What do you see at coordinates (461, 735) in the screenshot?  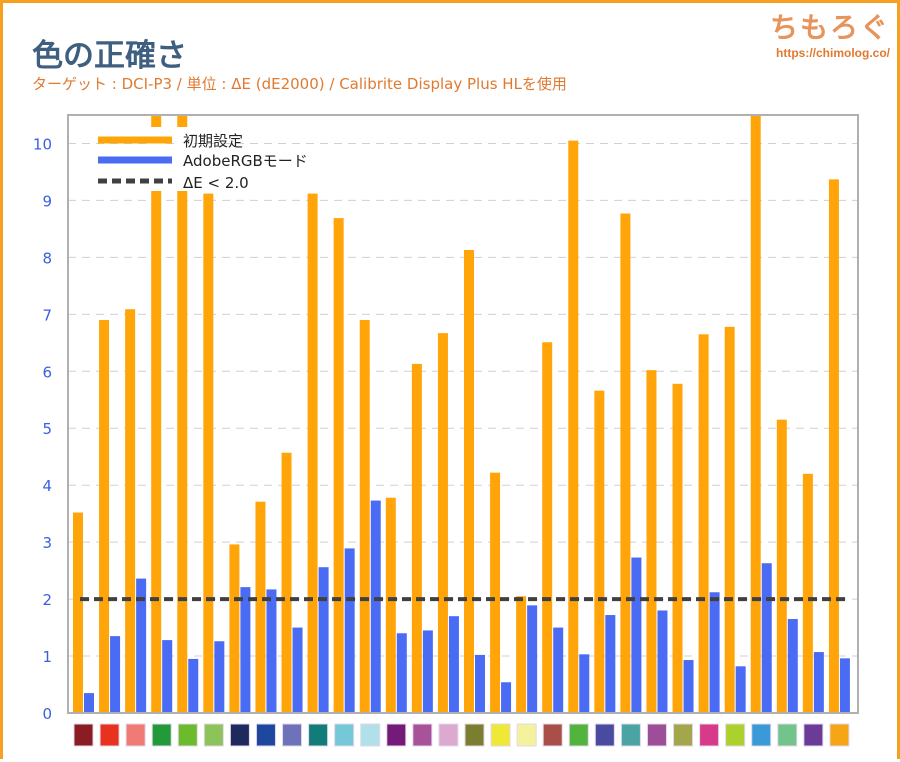 I see `color-swatches` at bounding box center [461, 735].